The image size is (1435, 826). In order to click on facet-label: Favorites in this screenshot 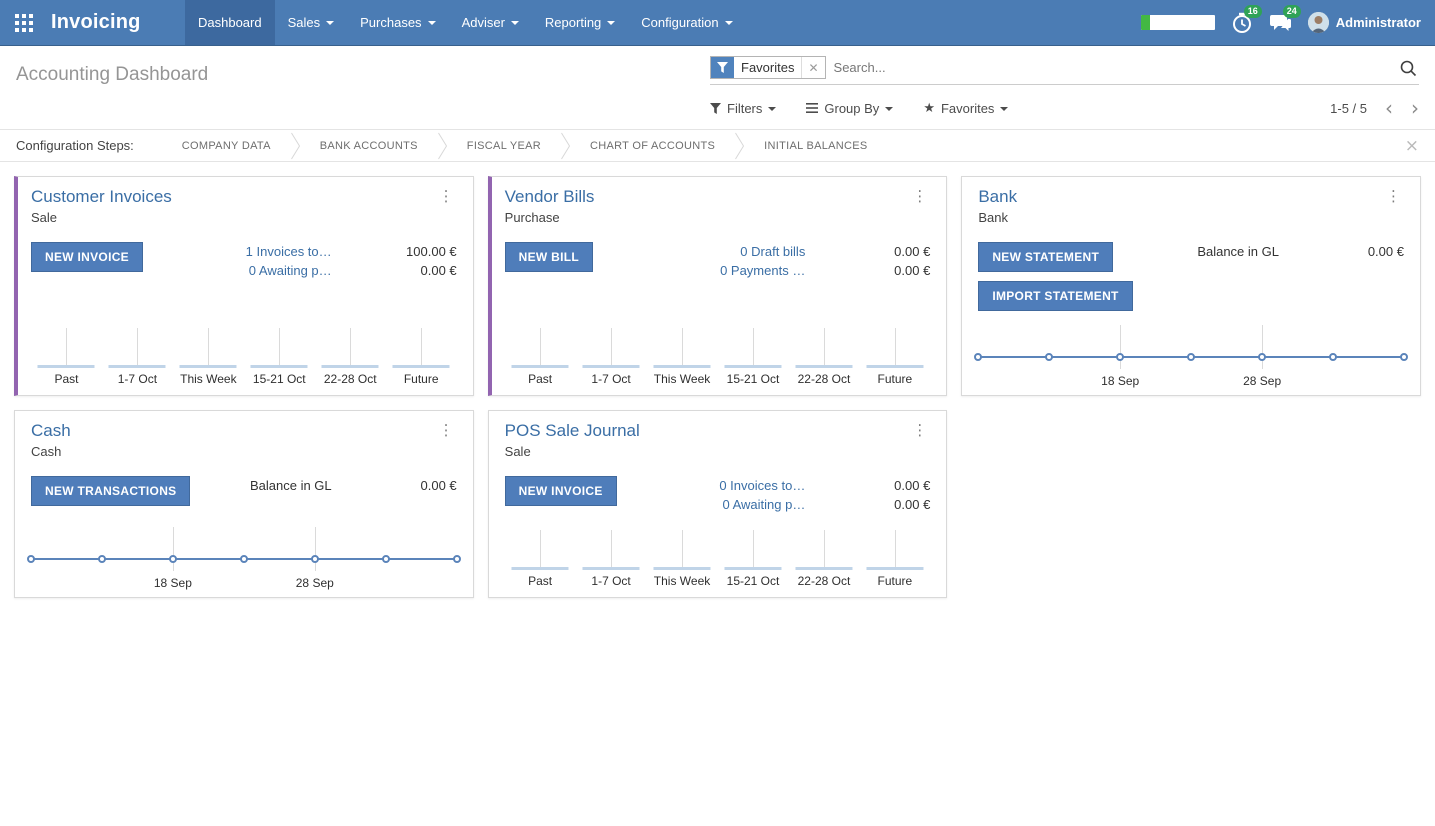, I will do `click(768, 67)`.